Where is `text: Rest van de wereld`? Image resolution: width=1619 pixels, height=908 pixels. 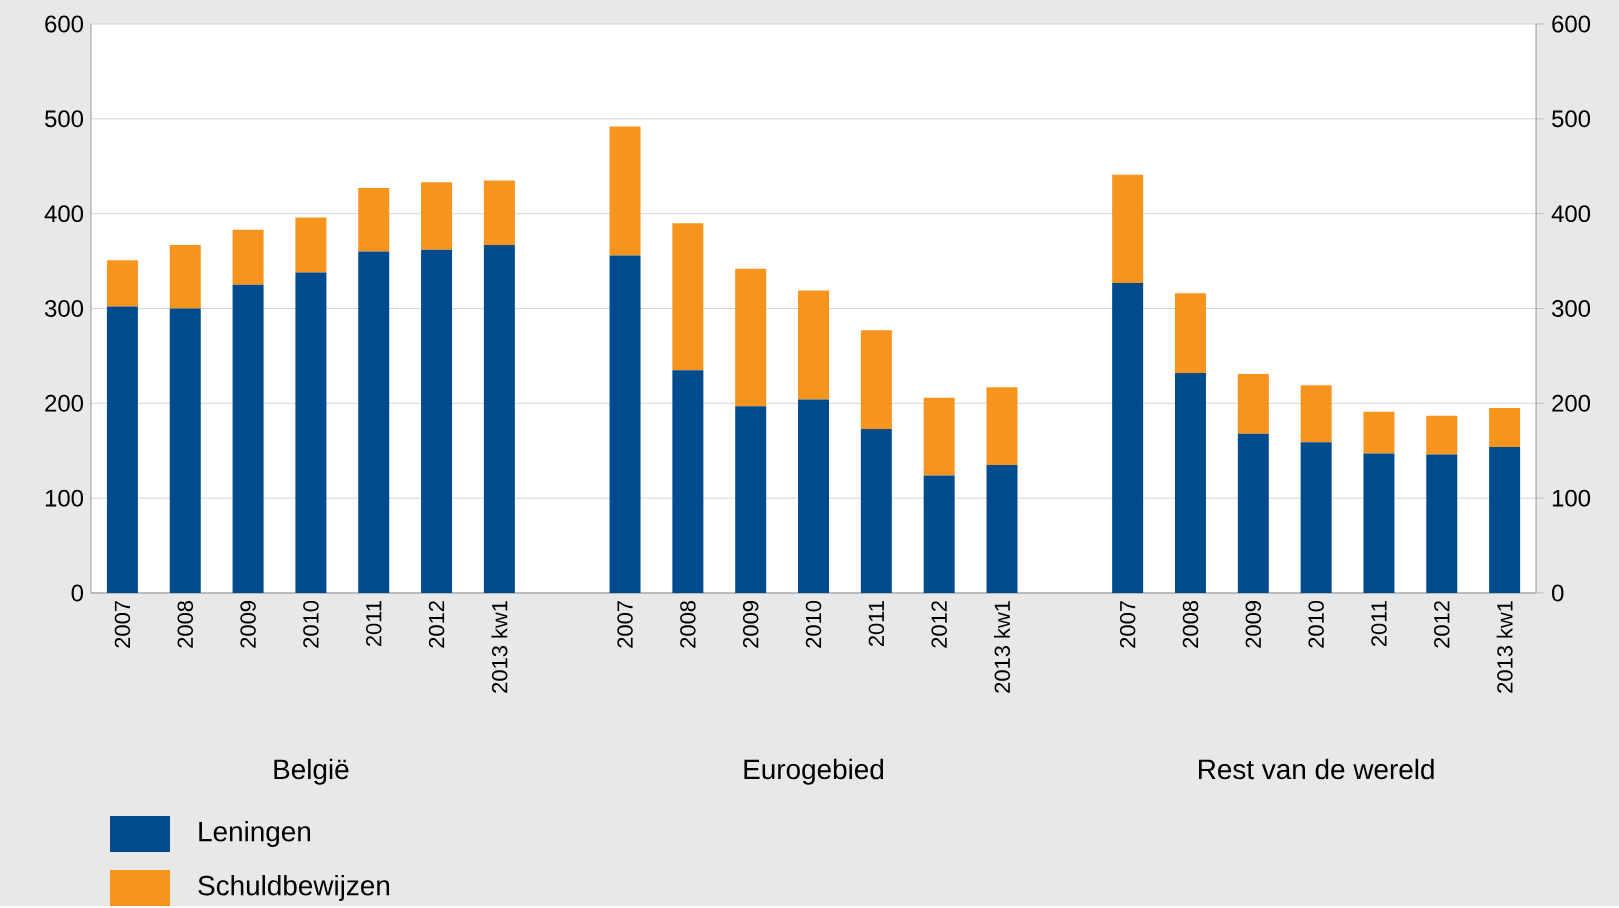 text: Rest van de wereld is located at coordinates (1316, 769).